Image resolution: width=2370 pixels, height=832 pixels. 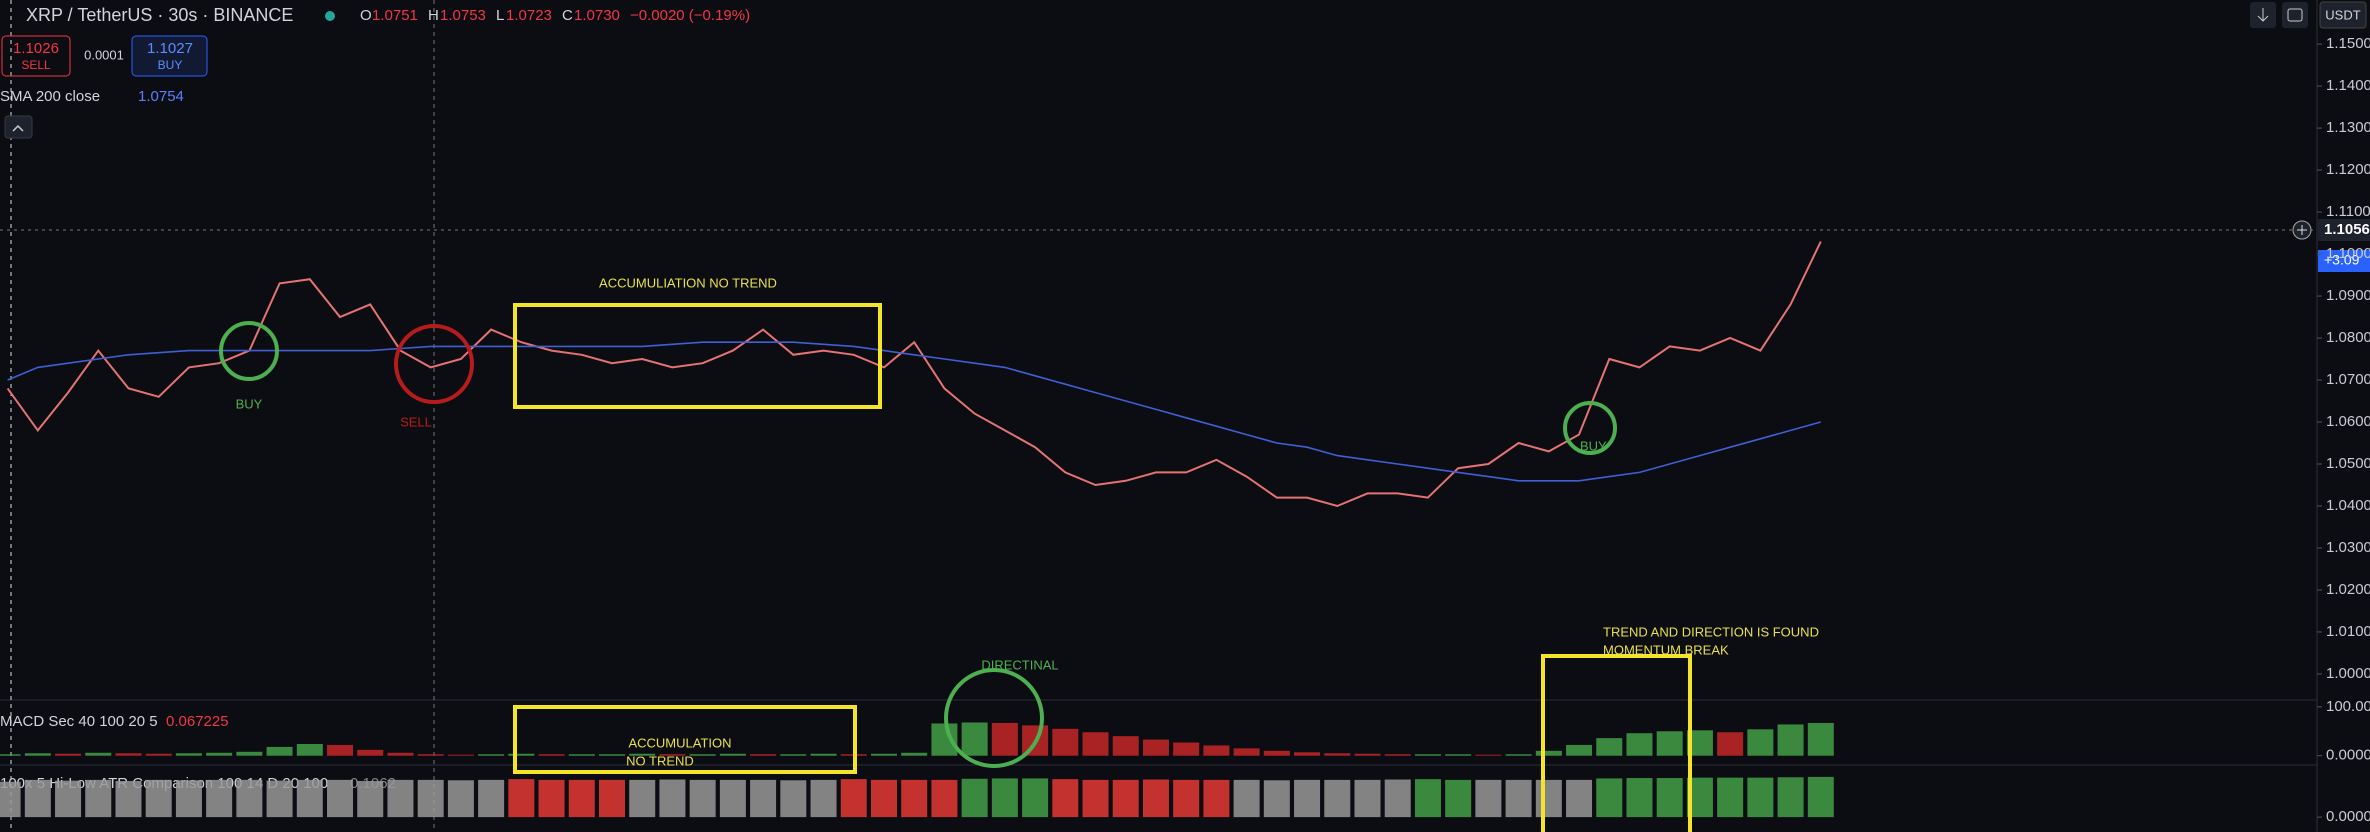 I want to click on buy-button, so click(x=169, y=56).